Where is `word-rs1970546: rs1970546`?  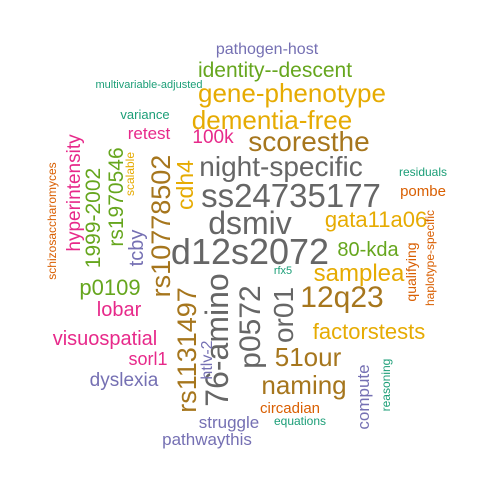
word-rs1970546: rs1970546 is located at coordinates (116, 196).